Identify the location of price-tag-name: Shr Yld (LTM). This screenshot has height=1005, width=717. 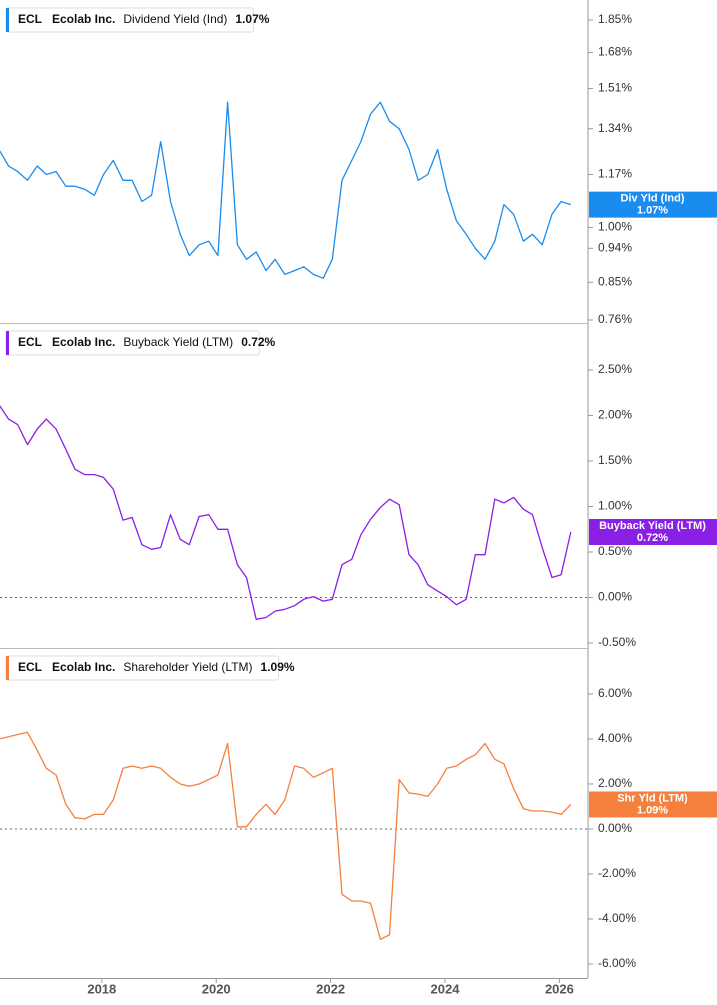
(652, 798).